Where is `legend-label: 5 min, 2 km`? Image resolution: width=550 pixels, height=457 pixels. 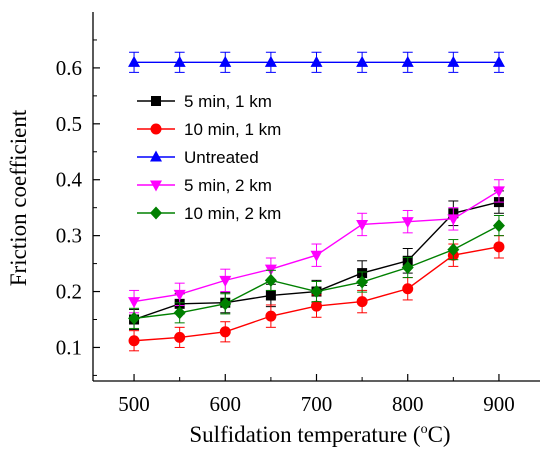 legend-label: 5 min, 2 km is located at coordinates (228, 185).